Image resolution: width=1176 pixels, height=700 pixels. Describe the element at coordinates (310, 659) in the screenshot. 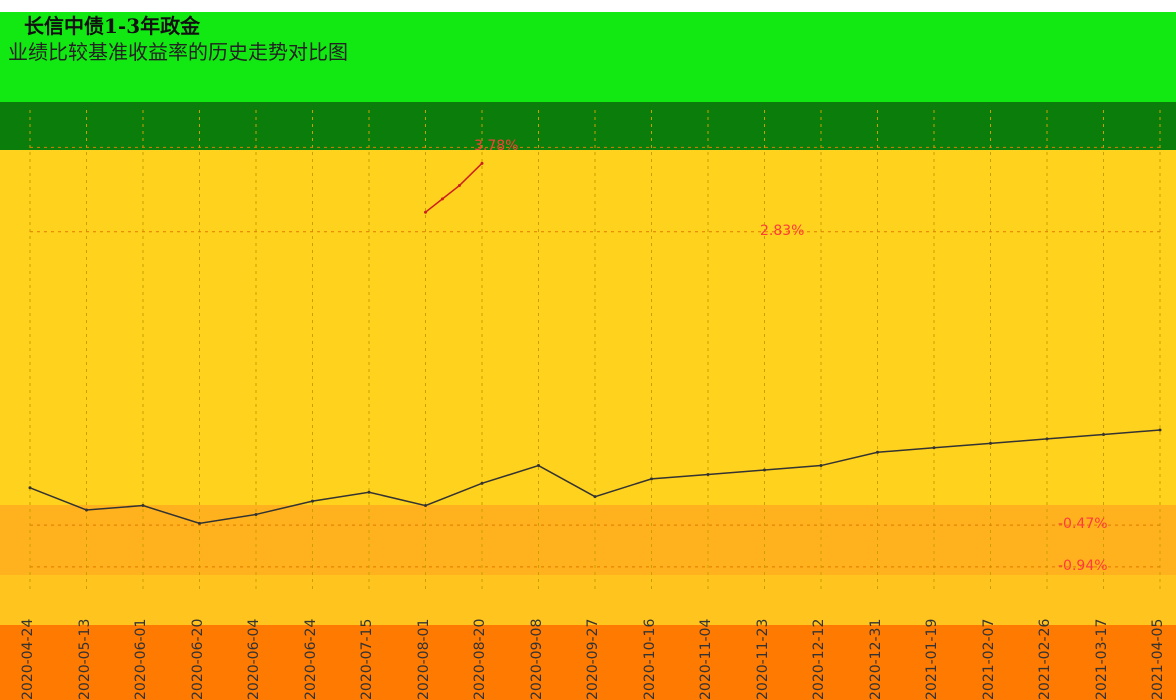

I see `x-tick-label: 2020-06-24` at that location.